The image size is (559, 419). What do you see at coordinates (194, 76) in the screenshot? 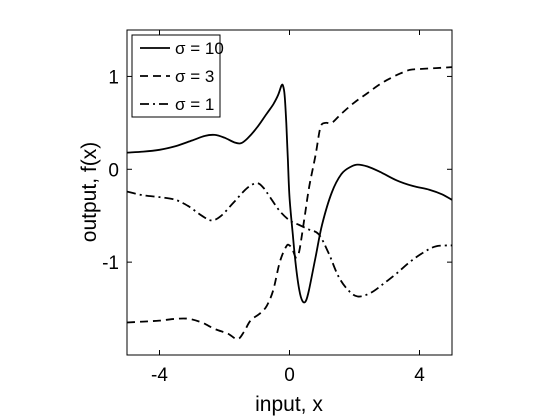
I see `legend-label-sigma-3: σ = 3` at bounding box center [194, 76].